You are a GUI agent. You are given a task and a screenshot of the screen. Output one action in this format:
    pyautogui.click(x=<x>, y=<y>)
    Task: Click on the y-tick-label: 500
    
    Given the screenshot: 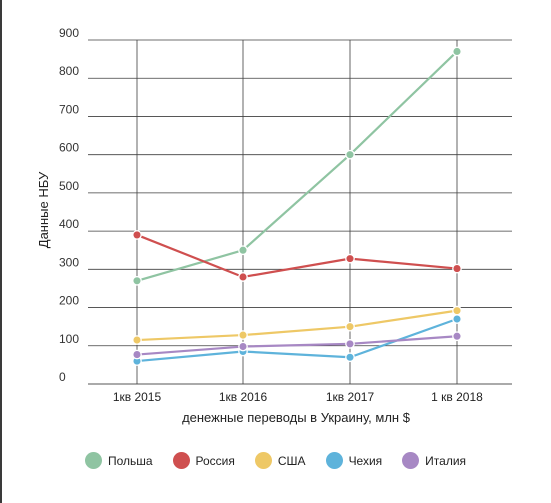 What is the action you would take?
    pyautogui.click(x=69, y=186)
    